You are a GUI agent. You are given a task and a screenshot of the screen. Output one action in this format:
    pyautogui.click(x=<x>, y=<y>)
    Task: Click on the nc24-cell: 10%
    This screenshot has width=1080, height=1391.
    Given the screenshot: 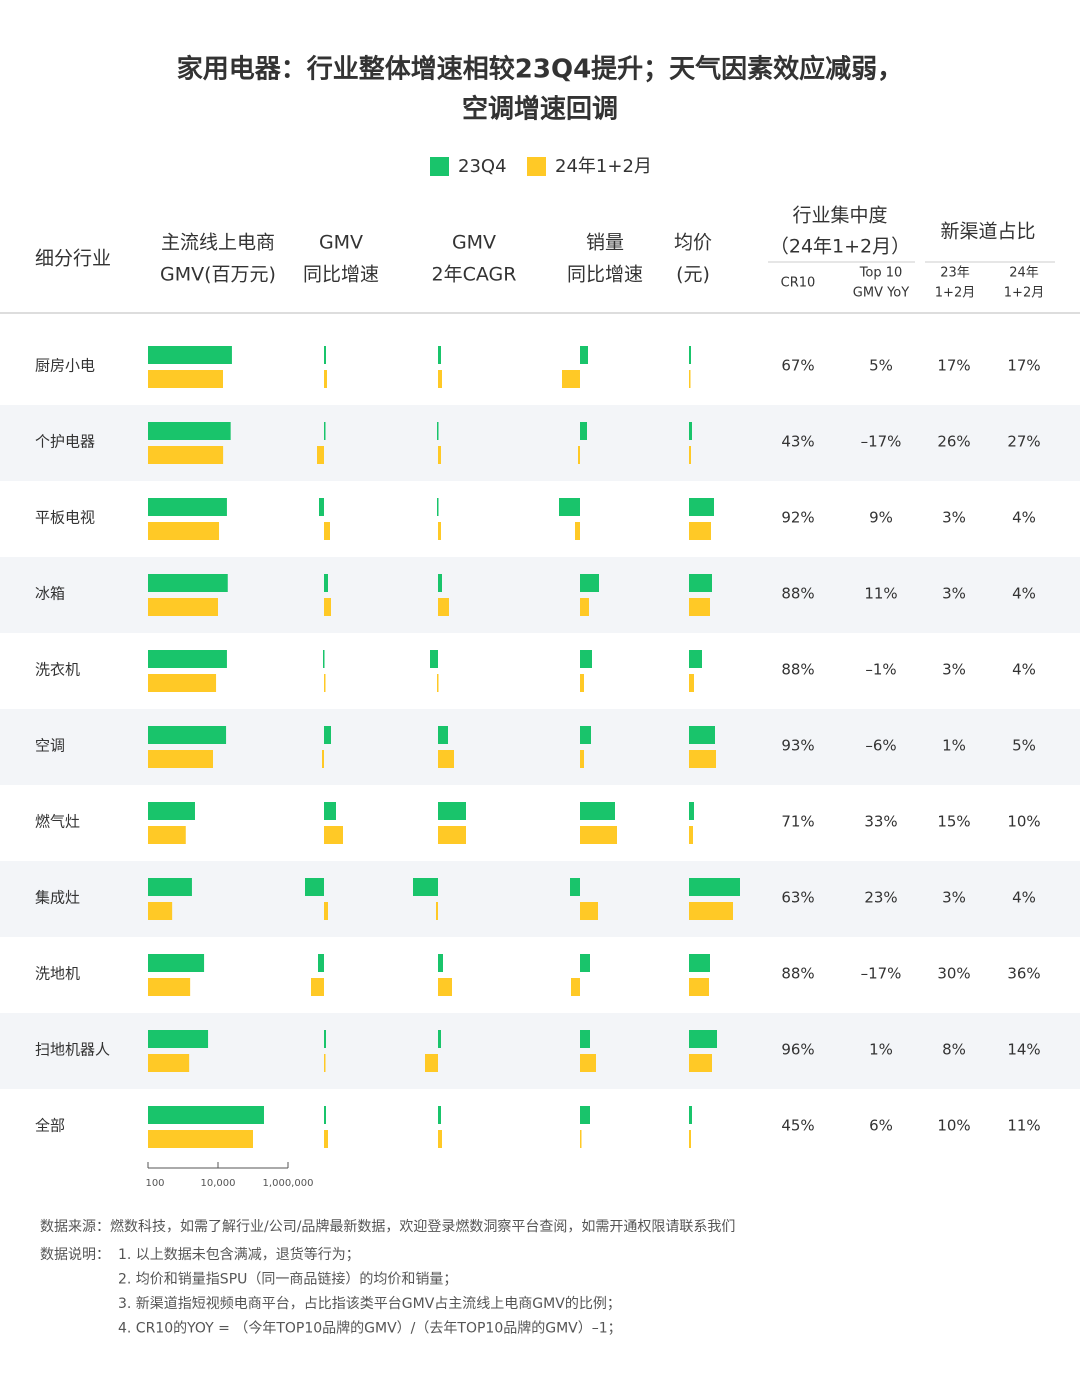 What is the action you would take?
    pyautogui.click(x=1023, y=822)
    